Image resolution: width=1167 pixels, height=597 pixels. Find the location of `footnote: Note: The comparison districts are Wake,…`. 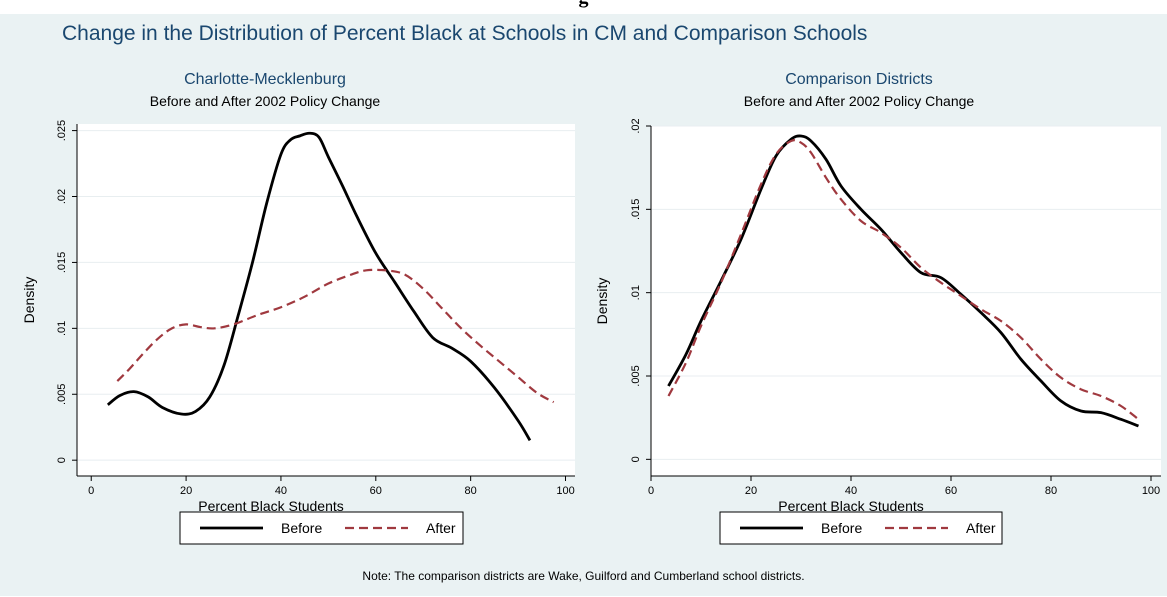

footnote: Note: The comparison districts are Wake,… is located at coordinates (583, 576).